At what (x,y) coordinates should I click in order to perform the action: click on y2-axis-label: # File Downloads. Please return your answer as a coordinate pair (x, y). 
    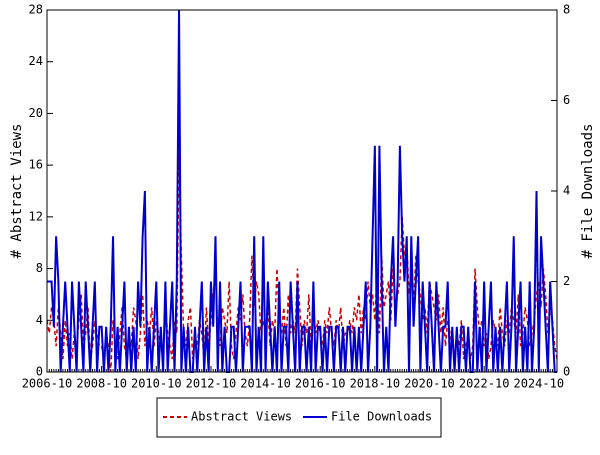
    Looking at the image, I should click on (588, 191).